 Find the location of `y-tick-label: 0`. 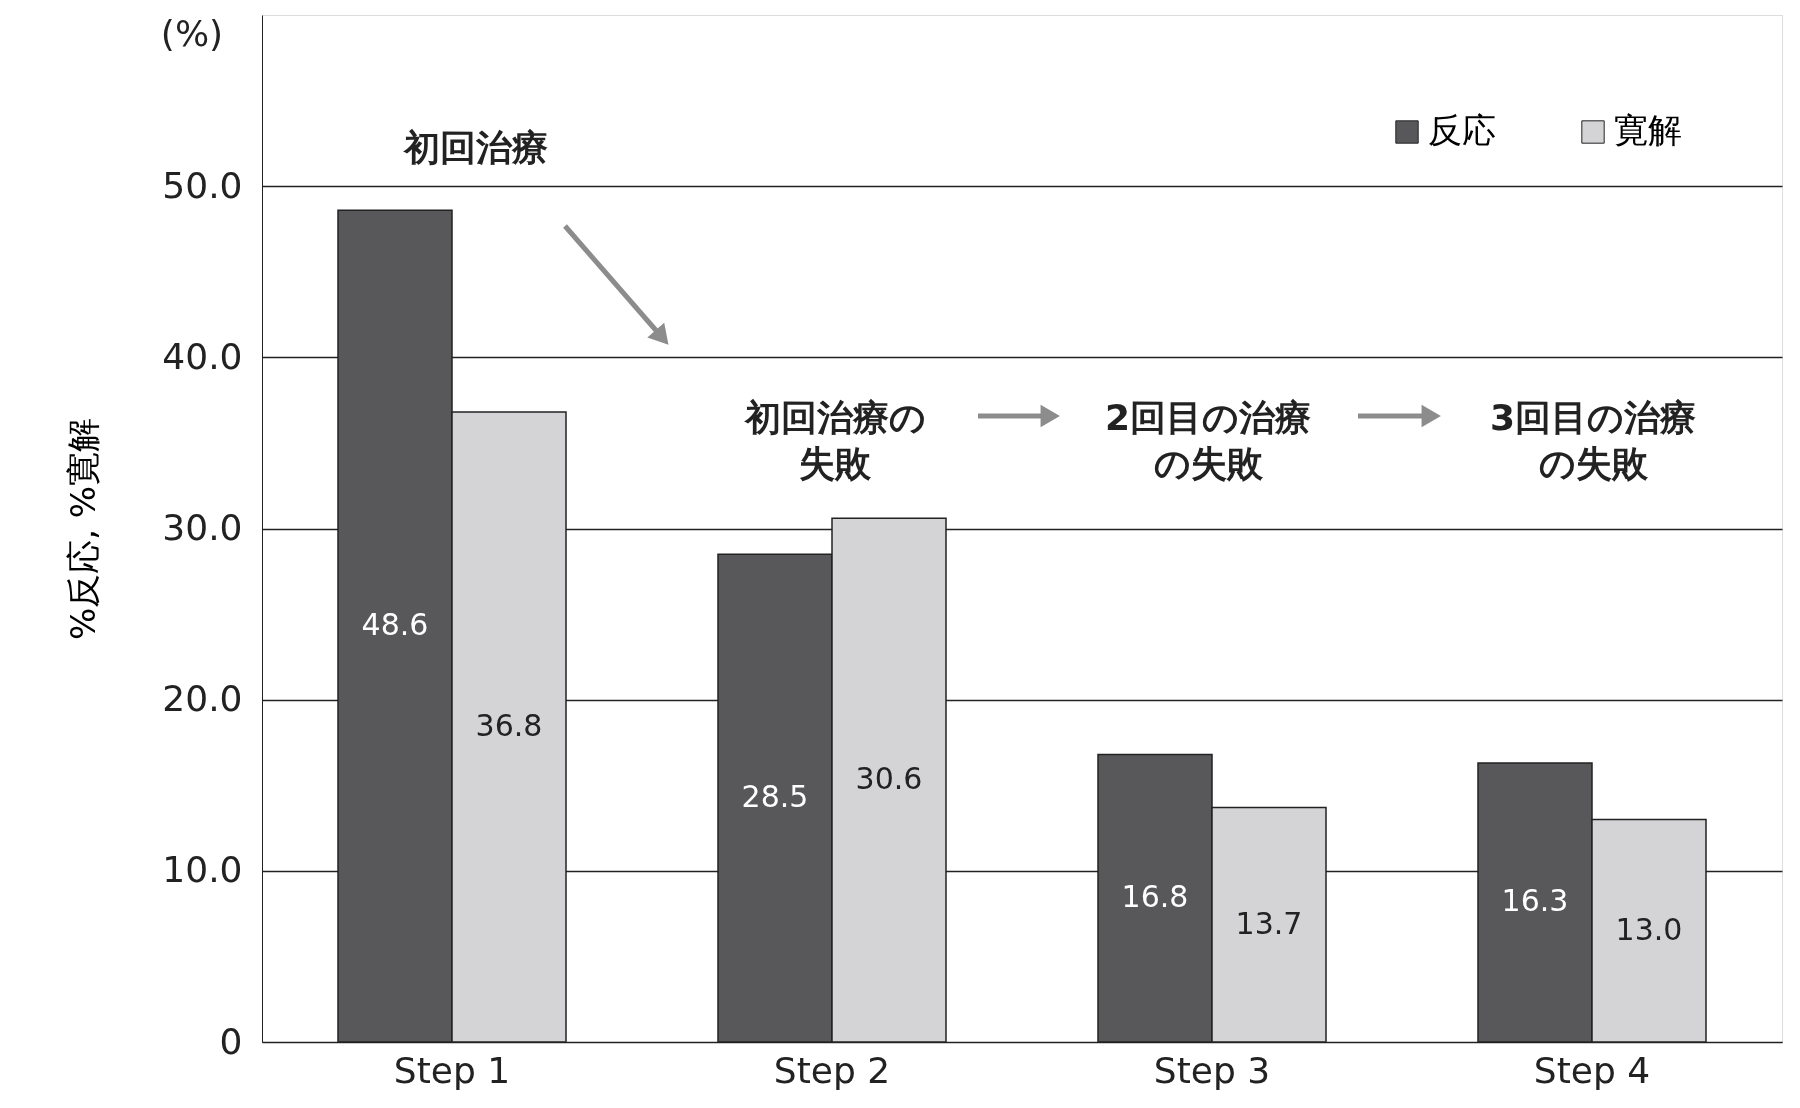

y-tick-label: 0 is located at coordinates (231, 1041).